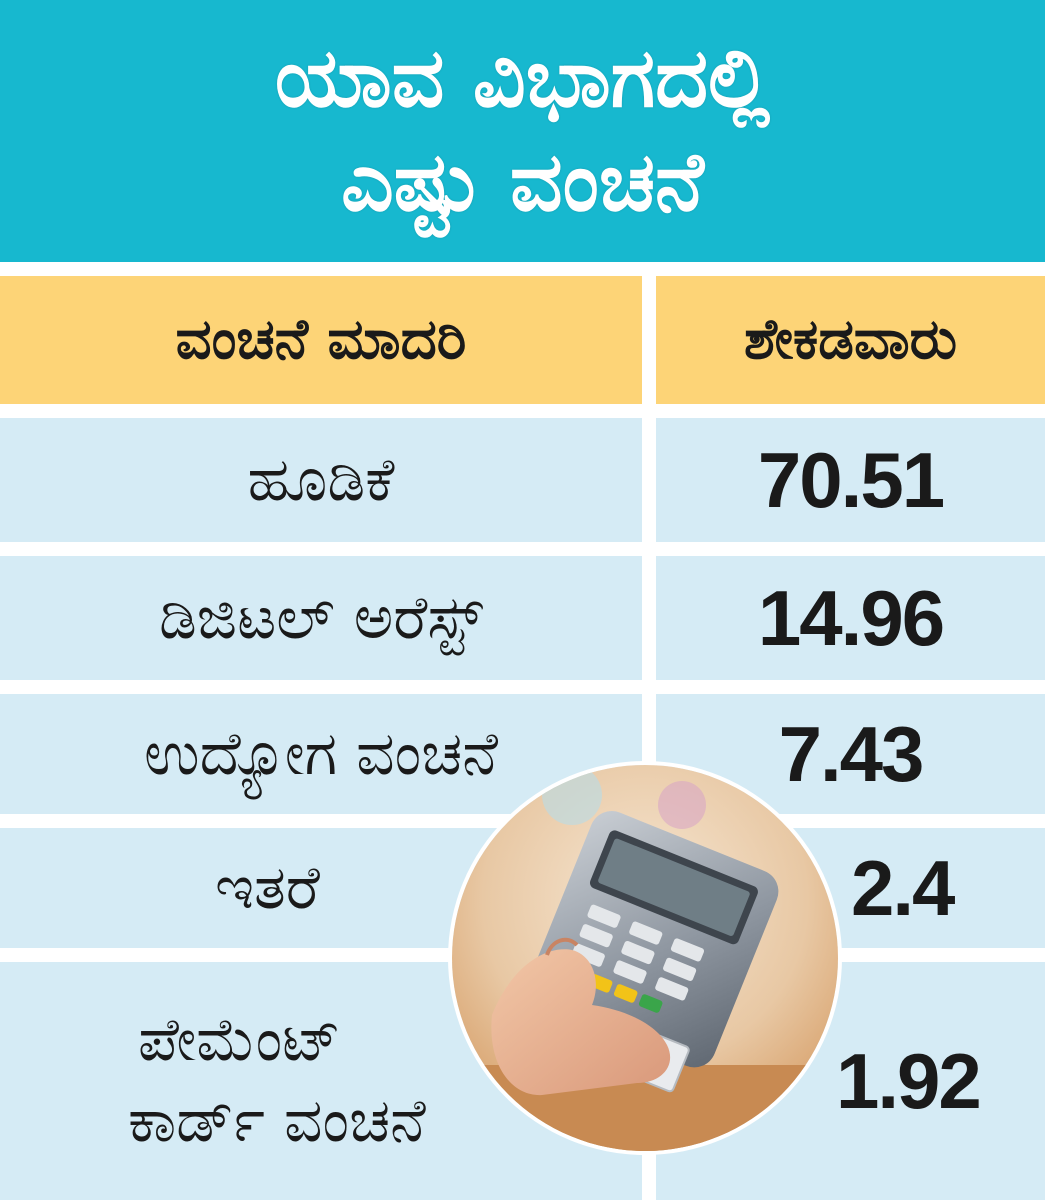  I want to click on table-row-value: 14.96, so click(850, 618).